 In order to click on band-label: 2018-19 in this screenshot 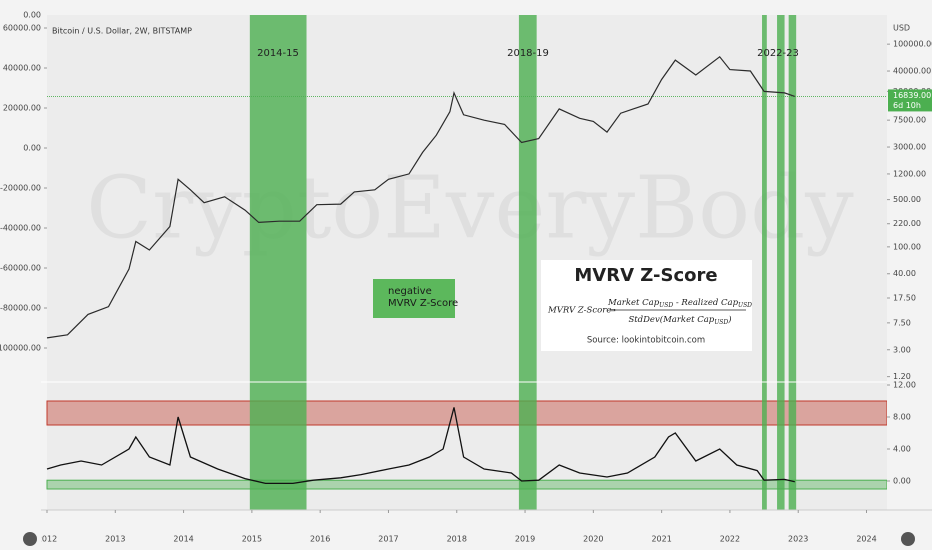, I will do `click(528, 53)`.